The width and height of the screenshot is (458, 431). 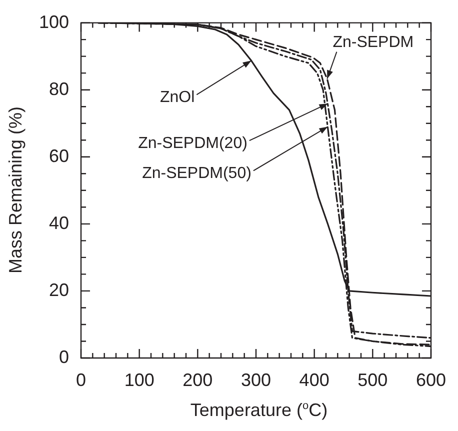 What do you see at coordinates (81, 380) in the screenshot?
I see `x-tick-label: 0` at bounding box center [81, 380].